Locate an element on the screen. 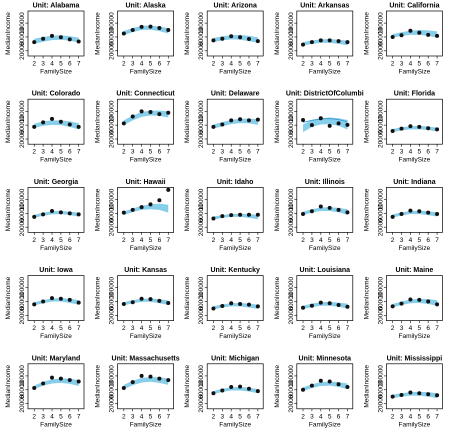  fit-line is located at coordinates (325, 120).